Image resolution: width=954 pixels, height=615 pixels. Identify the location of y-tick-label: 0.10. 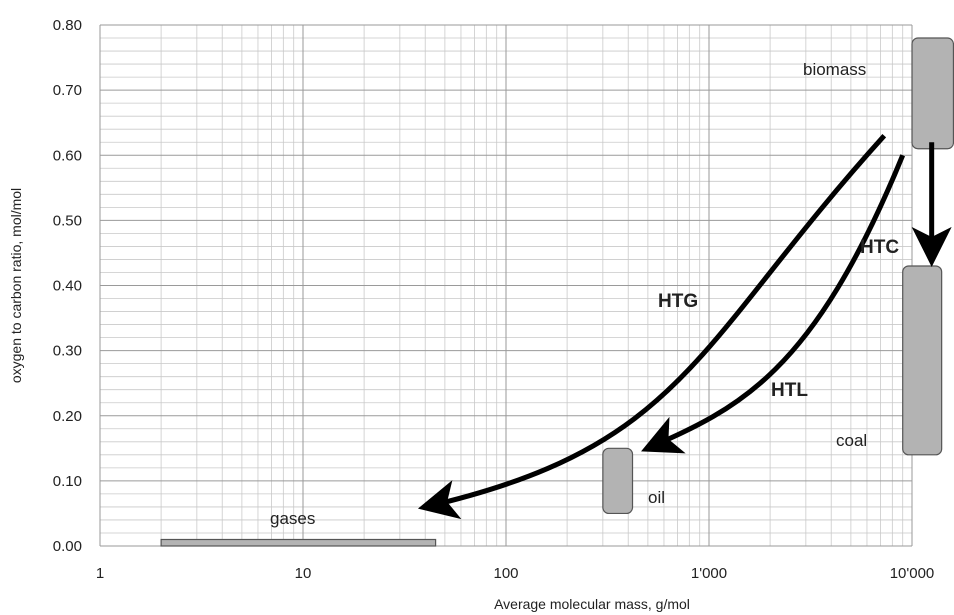
(67, 481).